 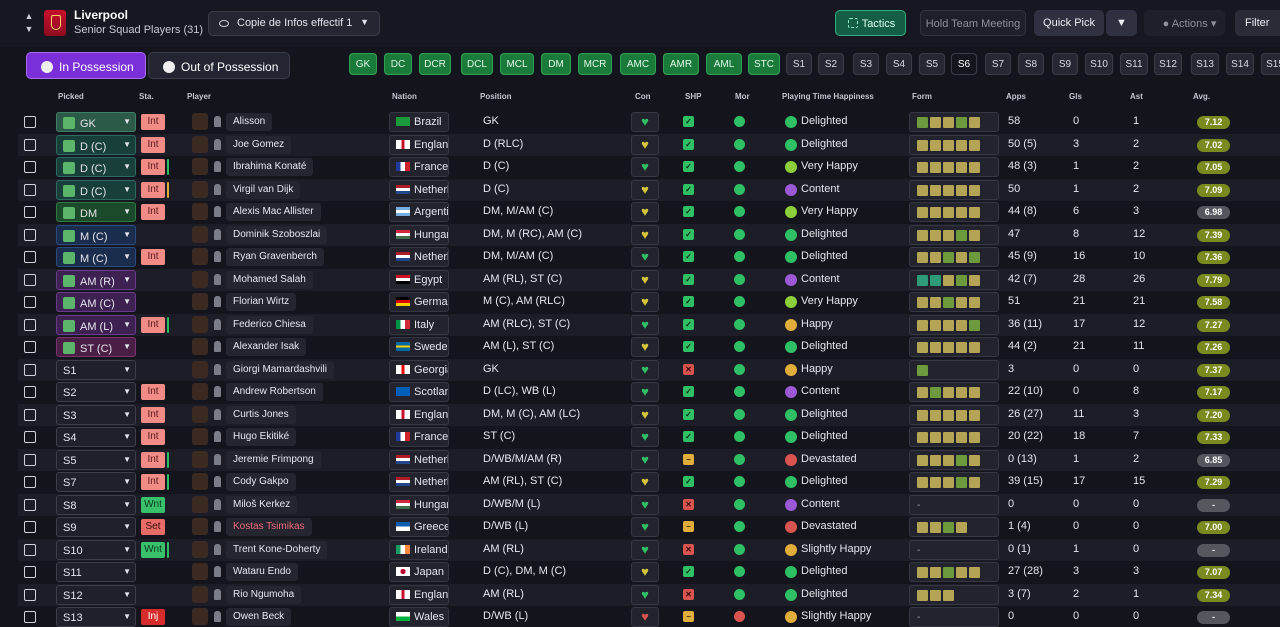 I want to click on nation-cell: Greece, so click(x=419, y=527).